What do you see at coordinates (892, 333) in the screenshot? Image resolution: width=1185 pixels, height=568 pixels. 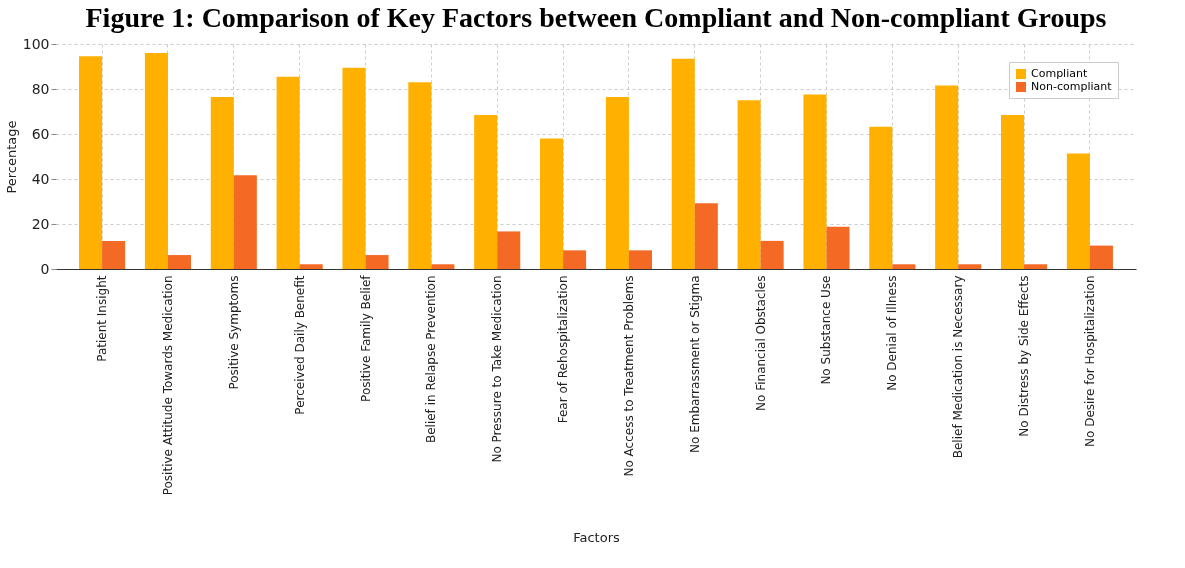 I see `x-tick-label: No Denial of Illness` at bounding box center [892, 333].